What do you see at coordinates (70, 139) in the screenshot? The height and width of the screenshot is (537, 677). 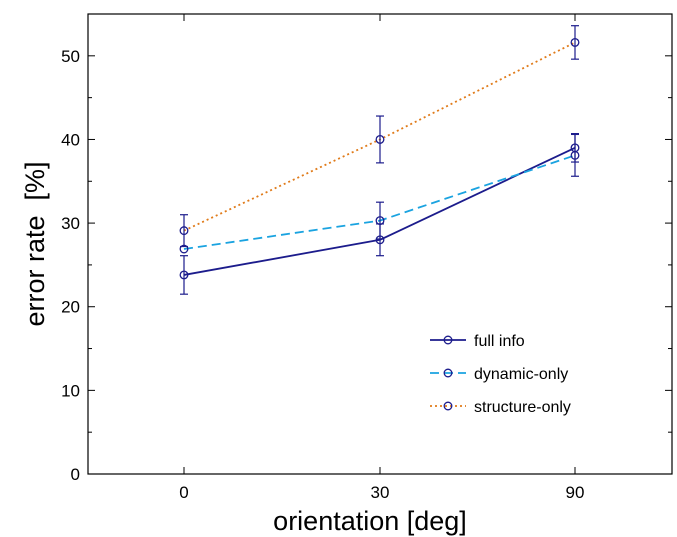 I see `y-tick-label: 40` at bounding box center [70, 139].